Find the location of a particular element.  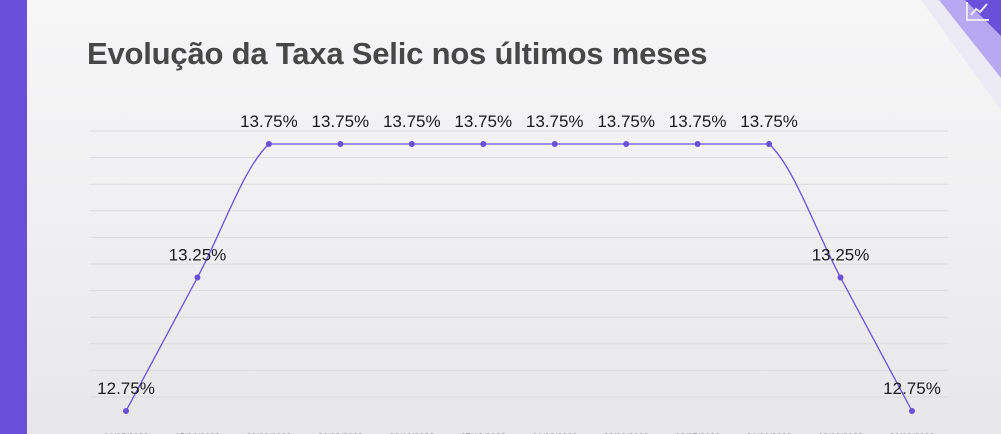

x-tick-label: 20/09/2023 is located at coordinates (911, 433).